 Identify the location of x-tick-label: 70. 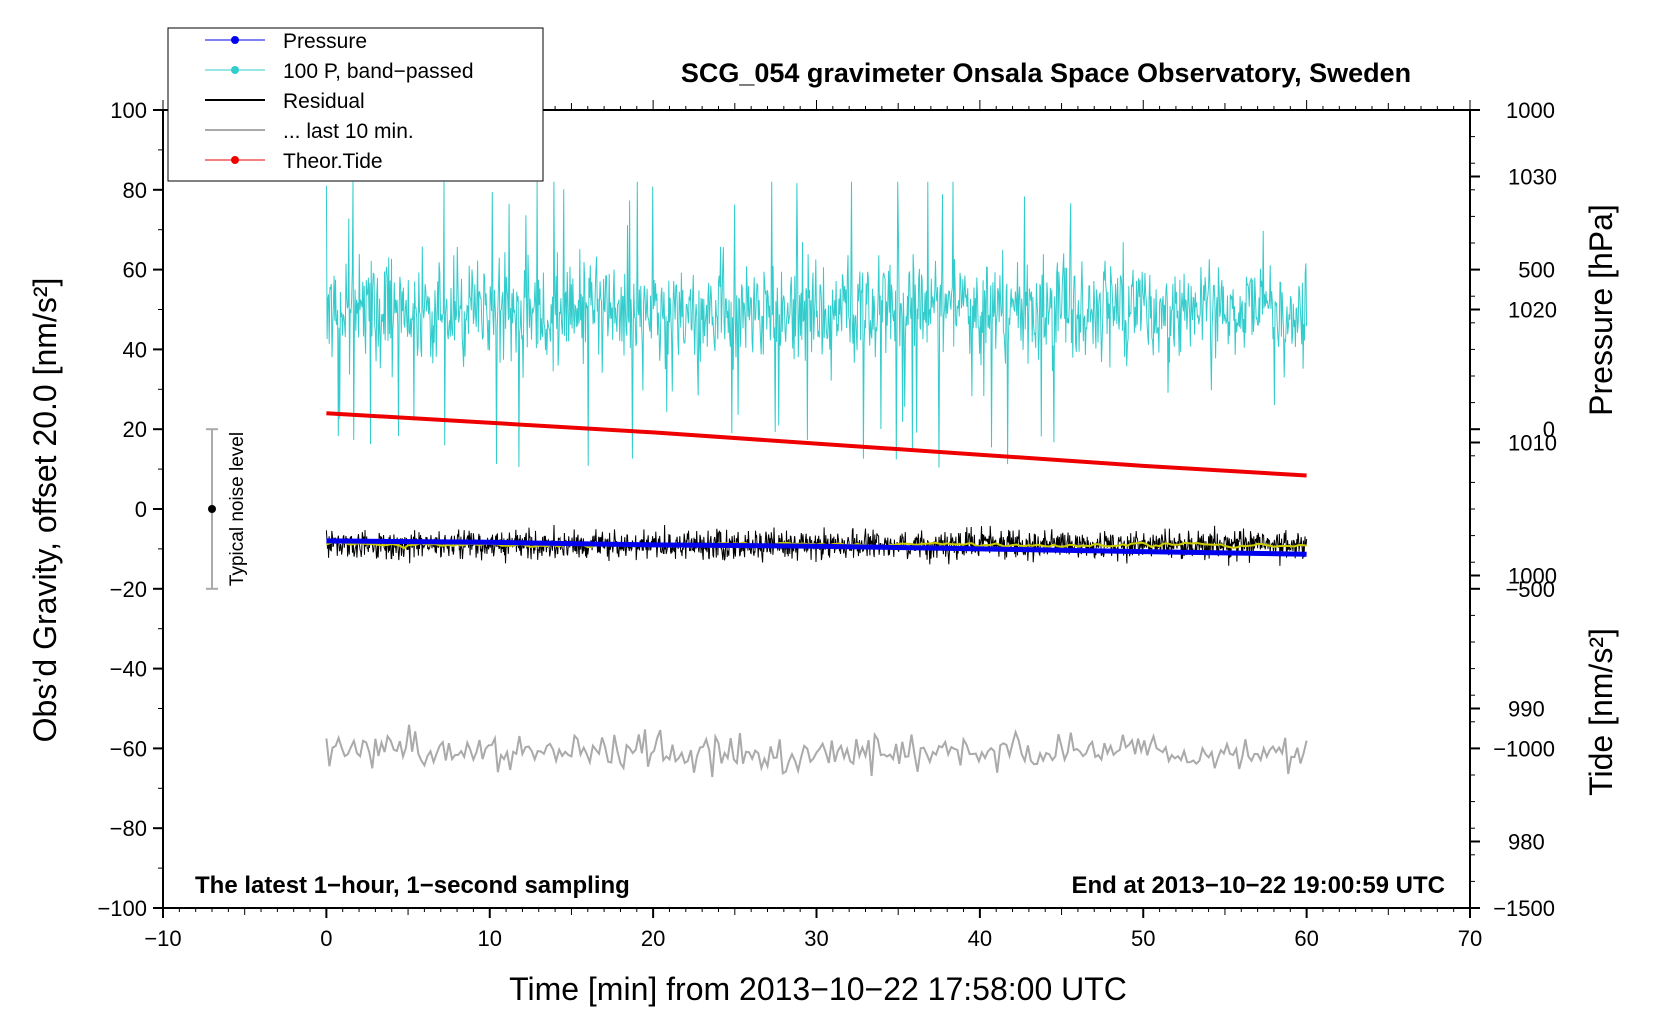
(1470, 938).